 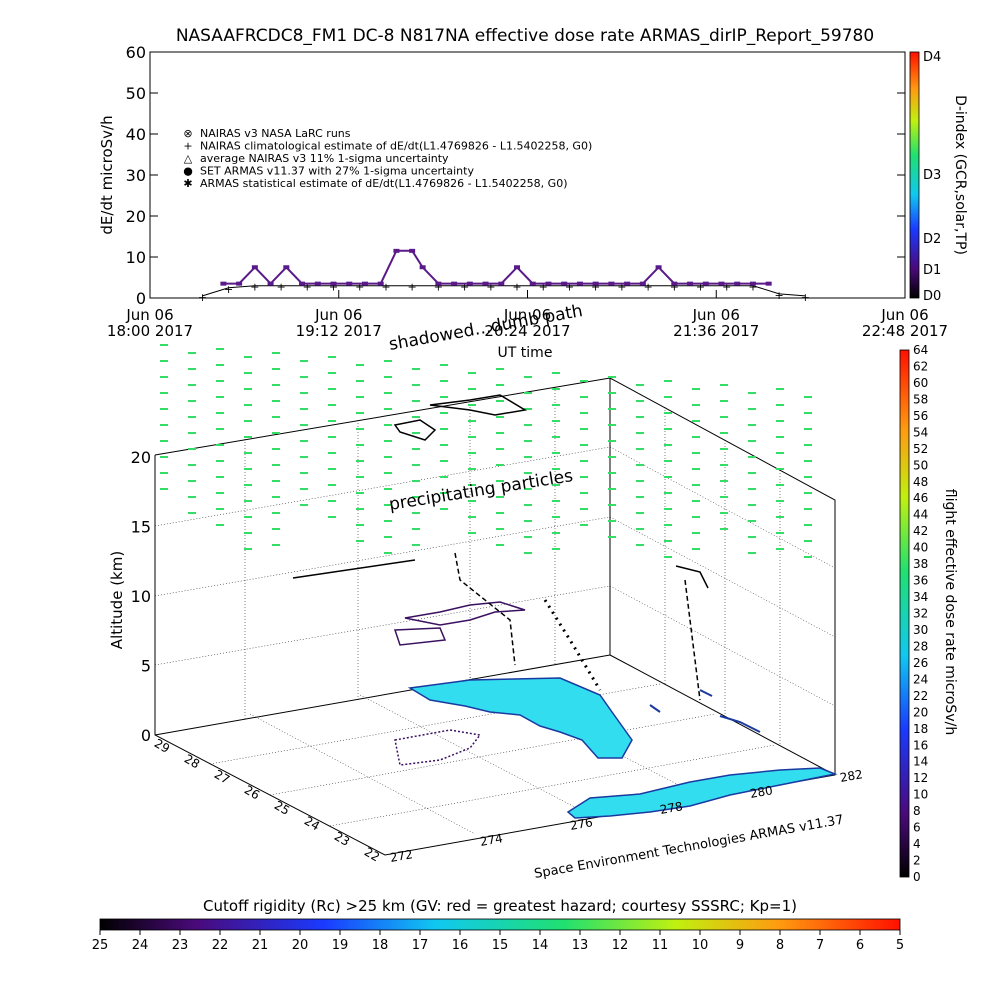 What do you see at coordinates (932, 296) in the screenshot?
I see `d-index-tick-label: D0` at bounding box center [932, 296].